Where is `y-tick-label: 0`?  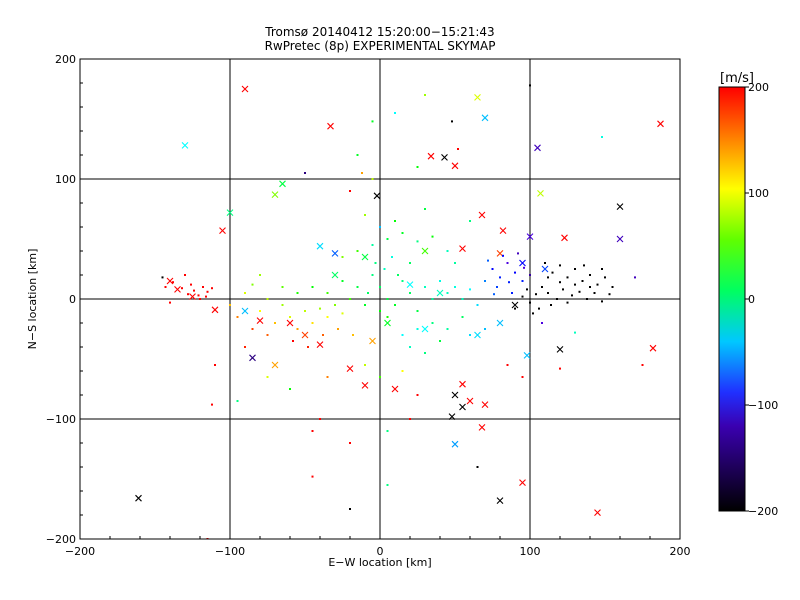 y-tick-label: 0 is located at coordinates (72, 299).